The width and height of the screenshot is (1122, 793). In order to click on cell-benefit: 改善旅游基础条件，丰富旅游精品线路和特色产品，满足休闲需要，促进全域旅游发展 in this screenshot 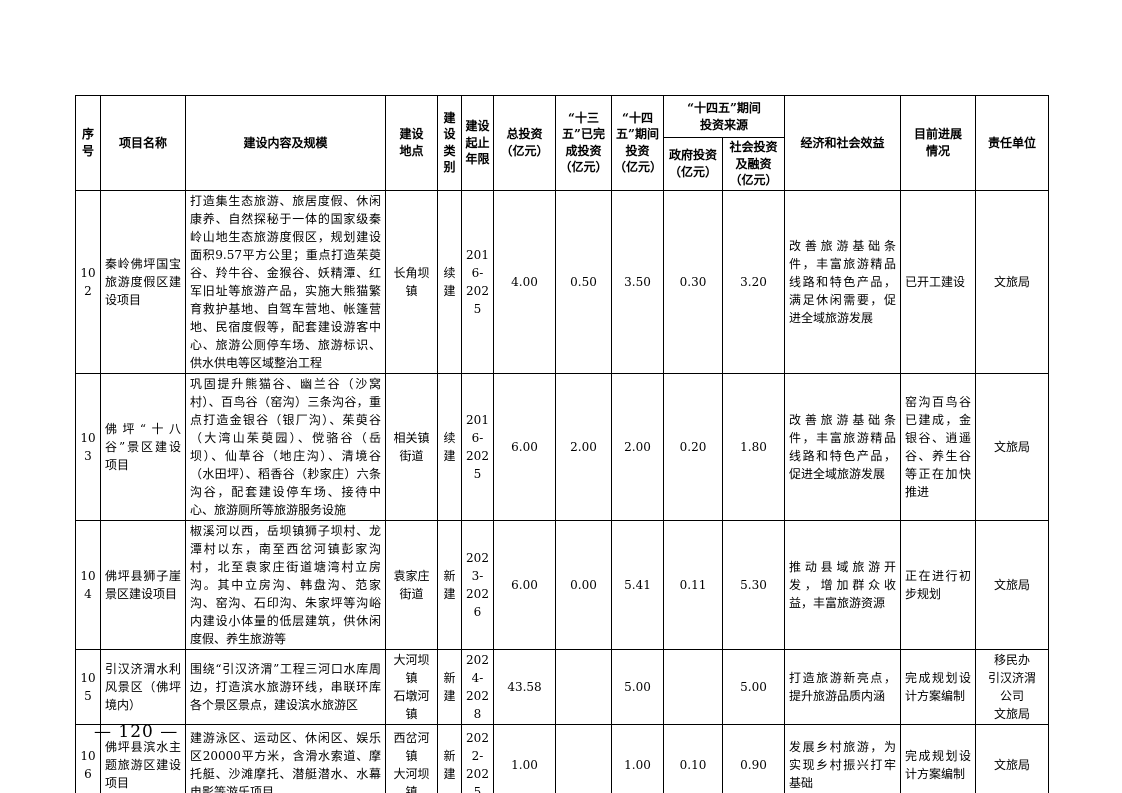, I will do `click(842, 281)`.